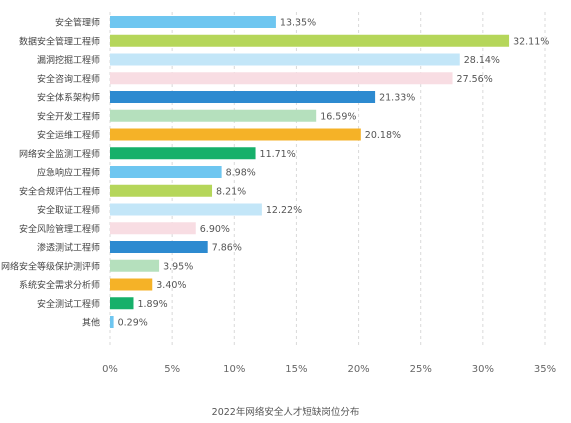  What do you see at coordinates (171, 285) in the screenshot?
I see `value-label: 3.40%` at bounding box center [171, 285].